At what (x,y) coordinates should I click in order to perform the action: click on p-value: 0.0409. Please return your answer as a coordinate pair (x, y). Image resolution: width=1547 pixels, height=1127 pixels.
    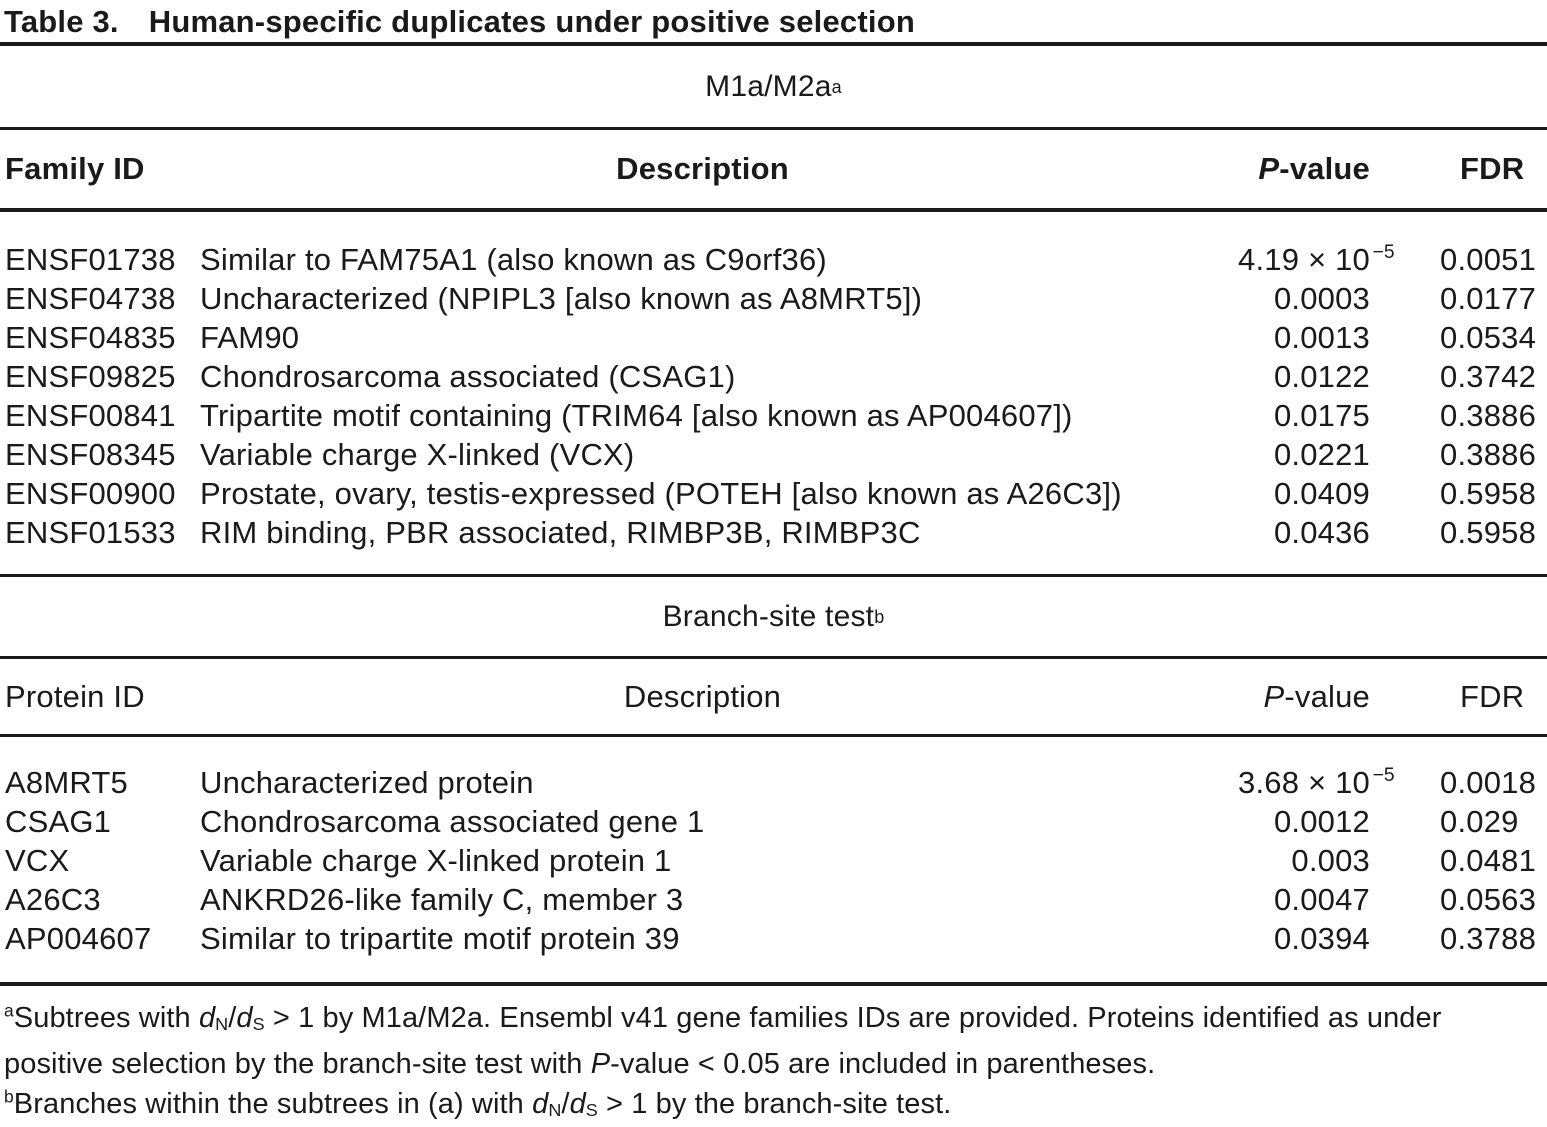
    Looking at the image, I should click on (1321, 493).